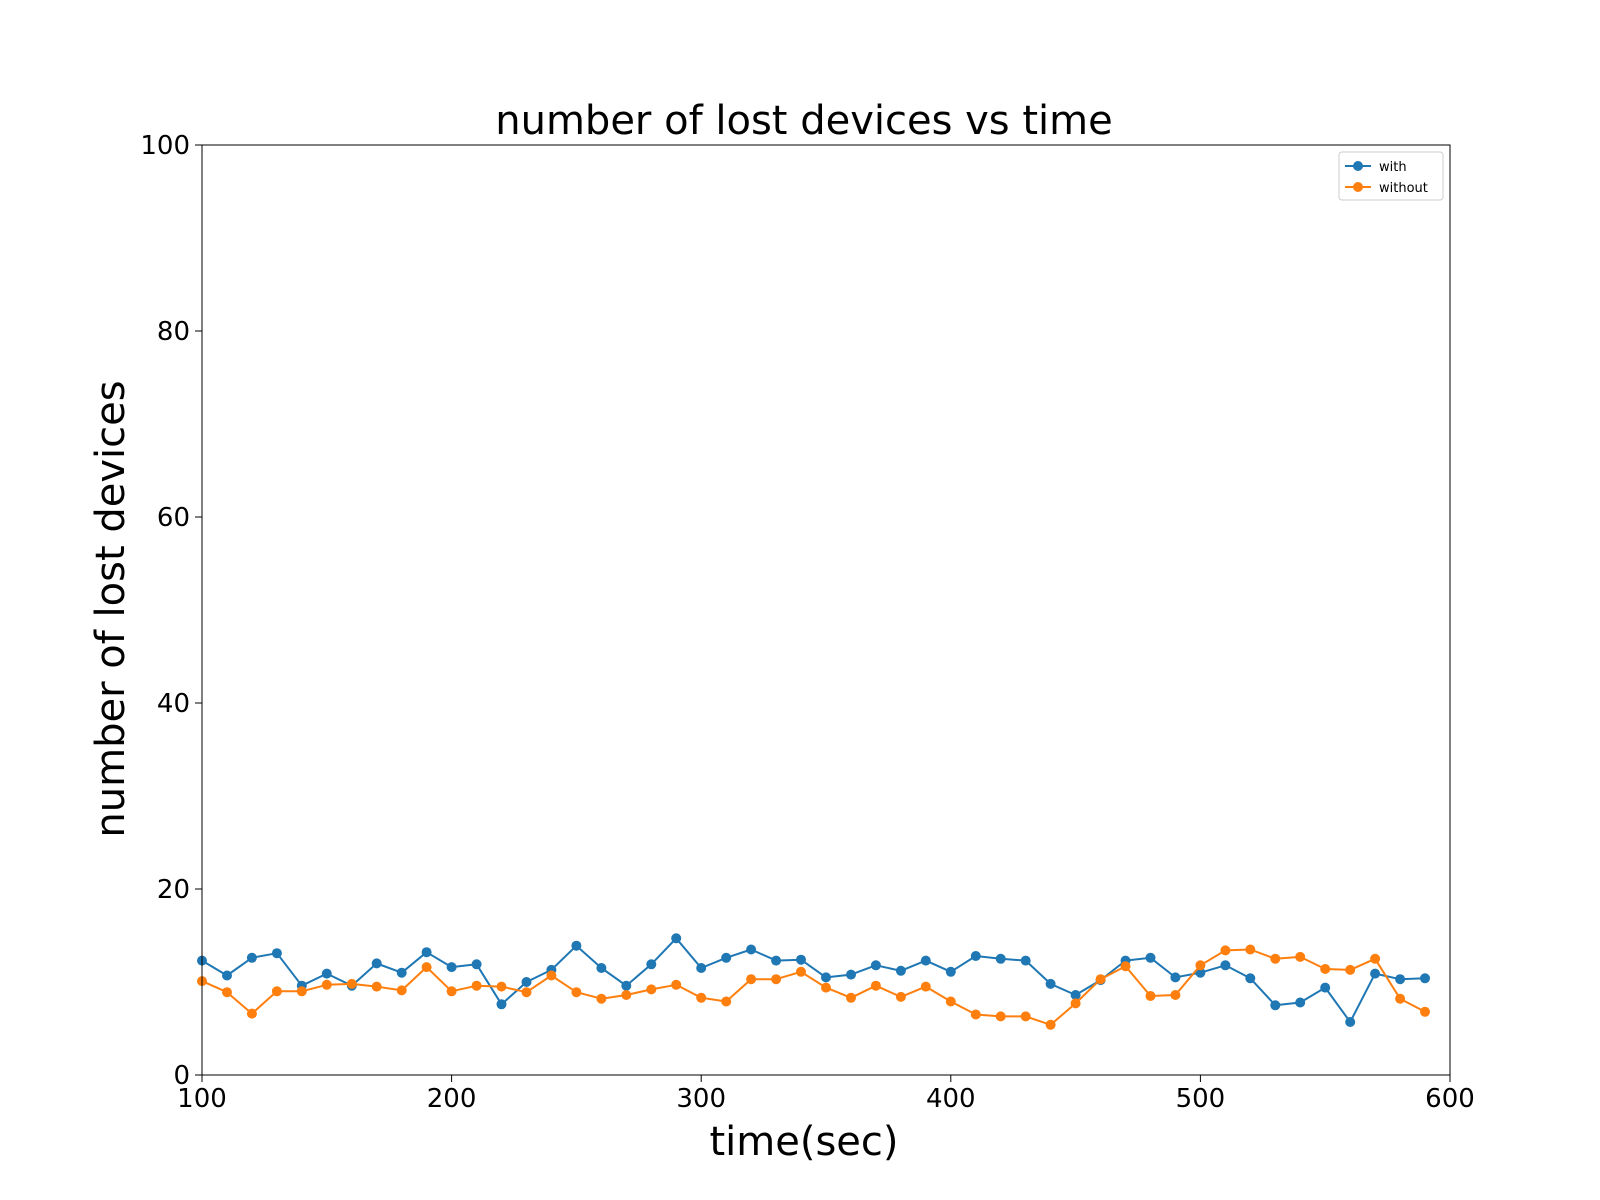  I want to click on legend-label-with: with, so click(1393, 167).